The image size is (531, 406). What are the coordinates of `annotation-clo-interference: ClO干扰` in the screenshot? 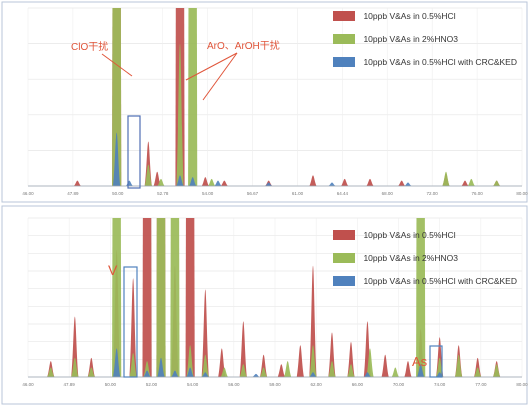 It's located at (90, 47).